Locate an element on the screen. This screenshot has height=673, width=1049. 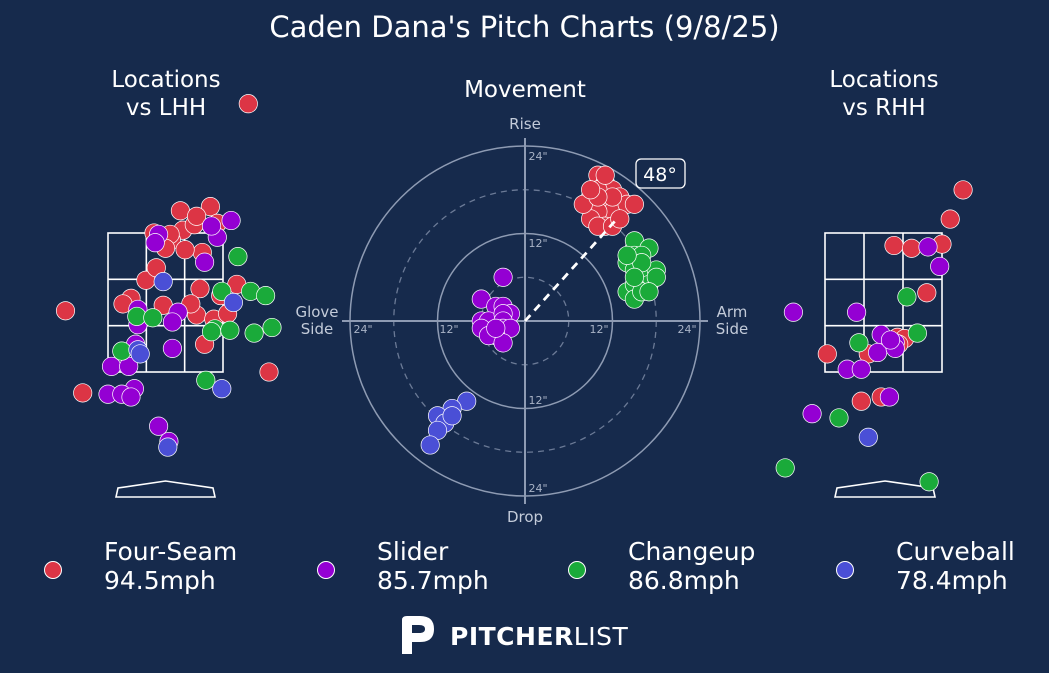
pitcherlist-p-icon is located at coordinates (418, 635).